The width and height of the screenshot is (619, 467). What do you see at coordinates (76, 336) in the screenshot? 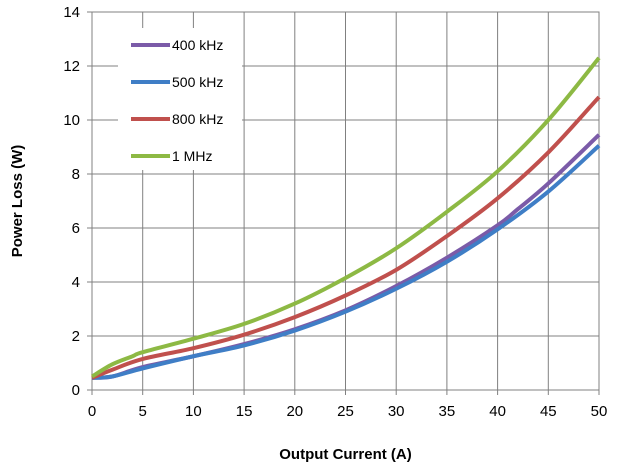
I see `y-tick-label: 2` at bounding box center [76, 336].